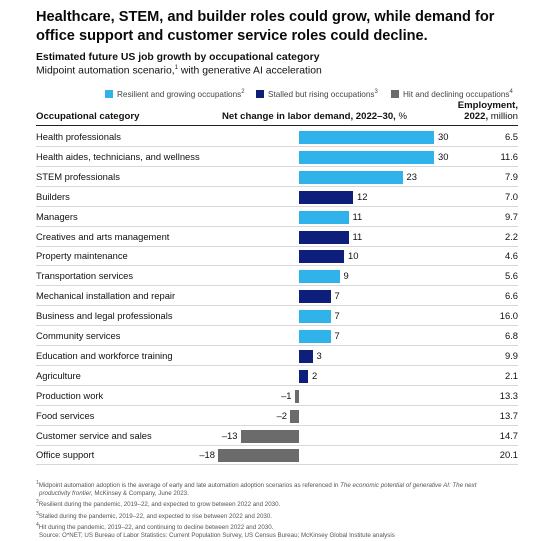 The width and height of the screenshot is (554, 541). Describe the element at coordinates (94, 435) in the screenshot. I see `category-label: Customer service and sales` at that location.